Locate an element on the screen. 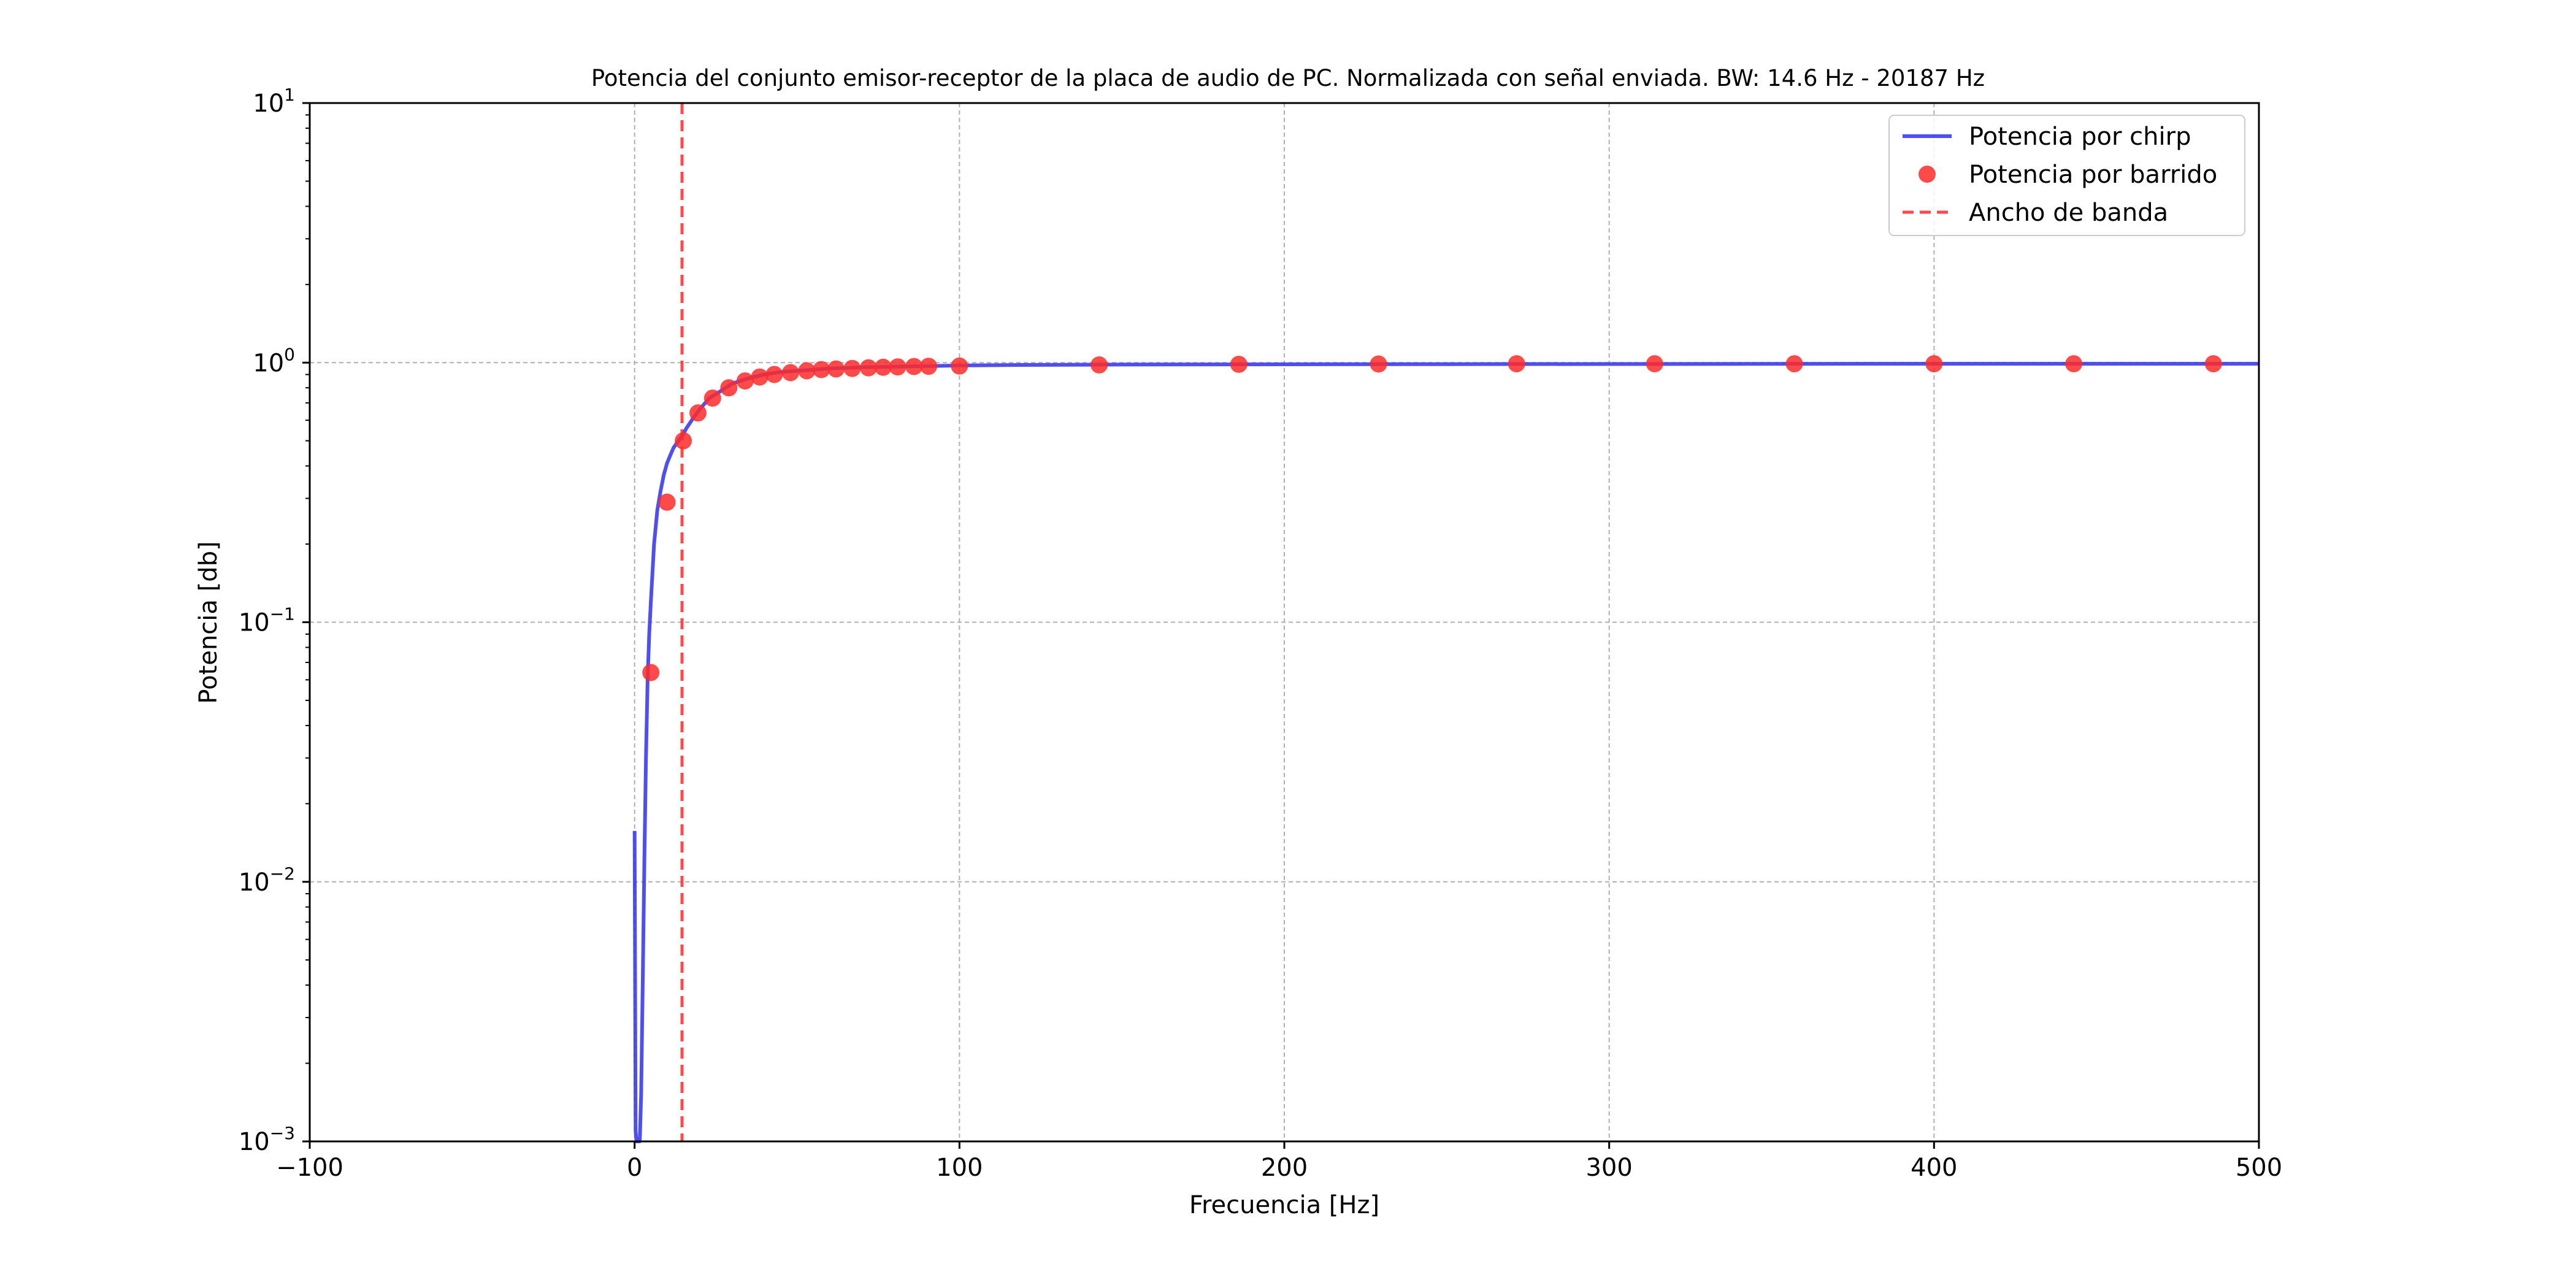 This screenshot has width=2576, height=1288. x-tick-label: 500 is located at coordinates (2259, 1168).